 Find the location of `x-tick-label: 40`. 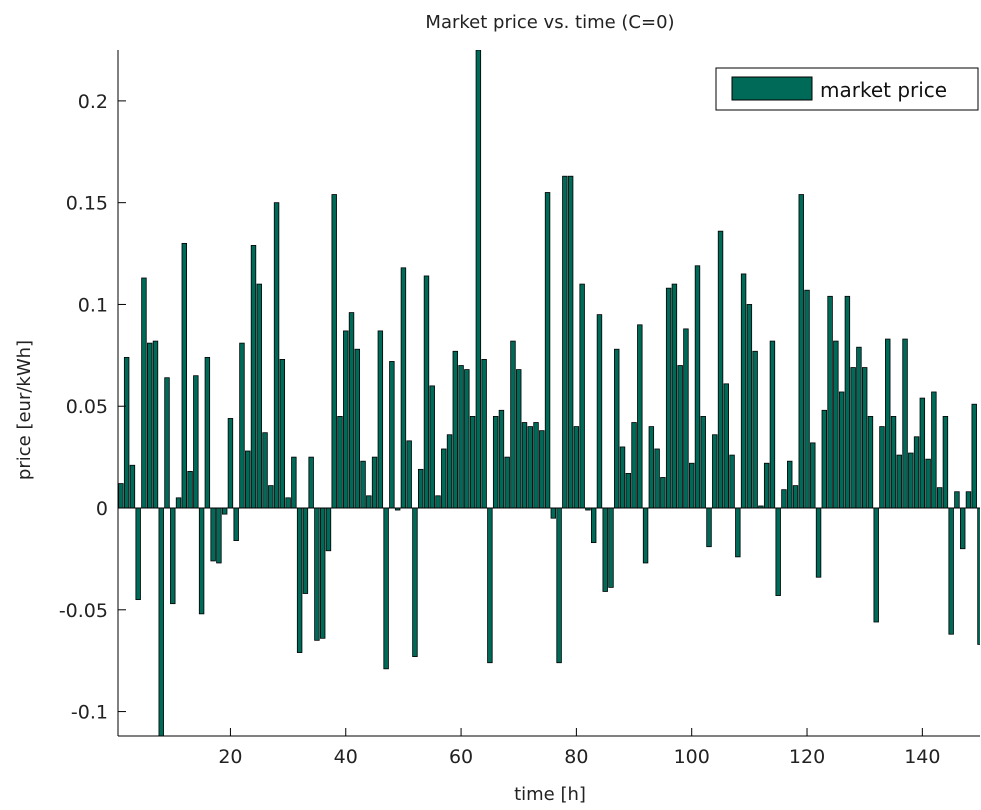

x-tick-label: 40 is located at coordinates (346, 757).